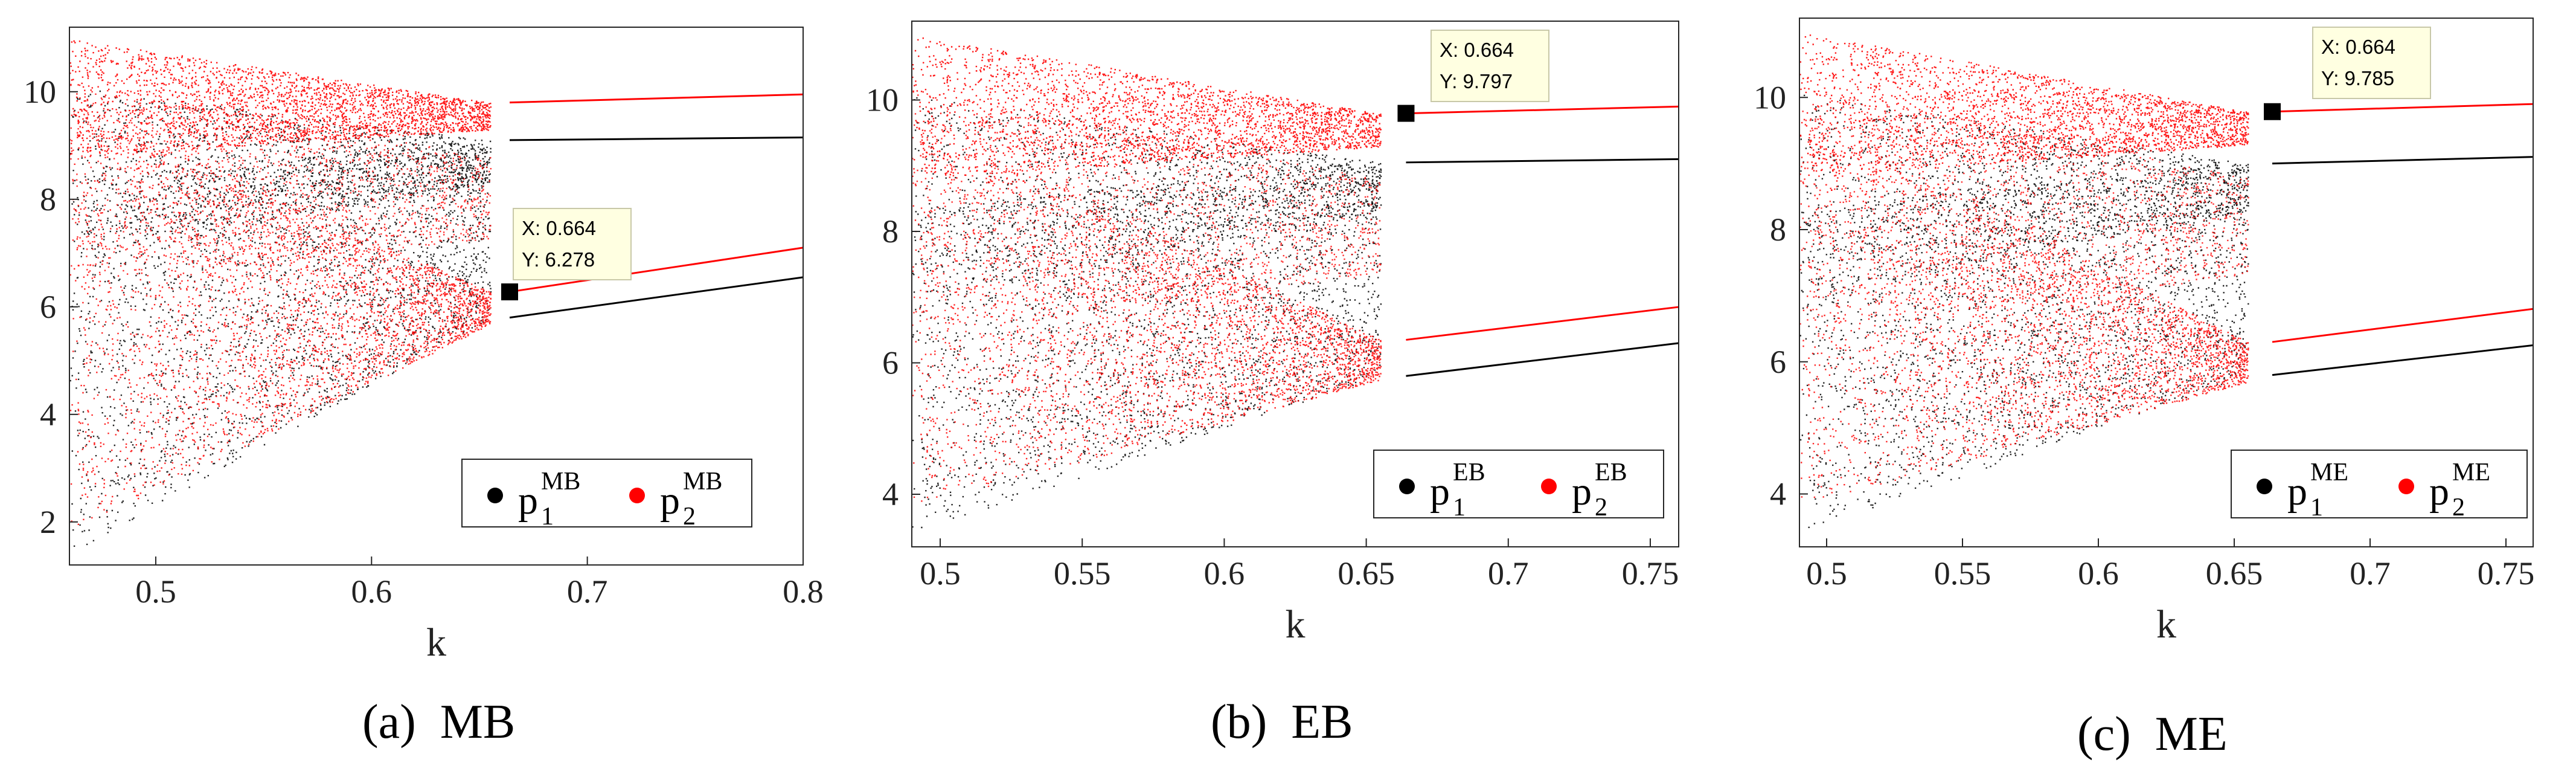 The width and height of the screenshot is (2576, 771). Describe the element at coordinates (558, 259) in the screenshot. I see `datatip-y-text: Y: 6.278` at that location.